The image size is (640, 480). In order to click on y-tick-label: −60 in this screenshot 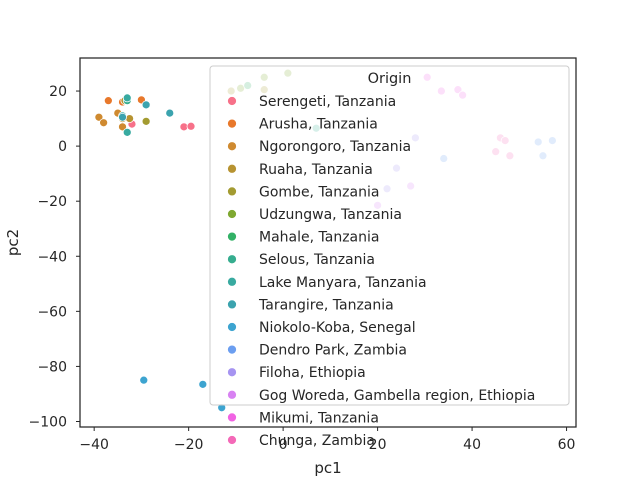, I will do `click(52, 312)`.